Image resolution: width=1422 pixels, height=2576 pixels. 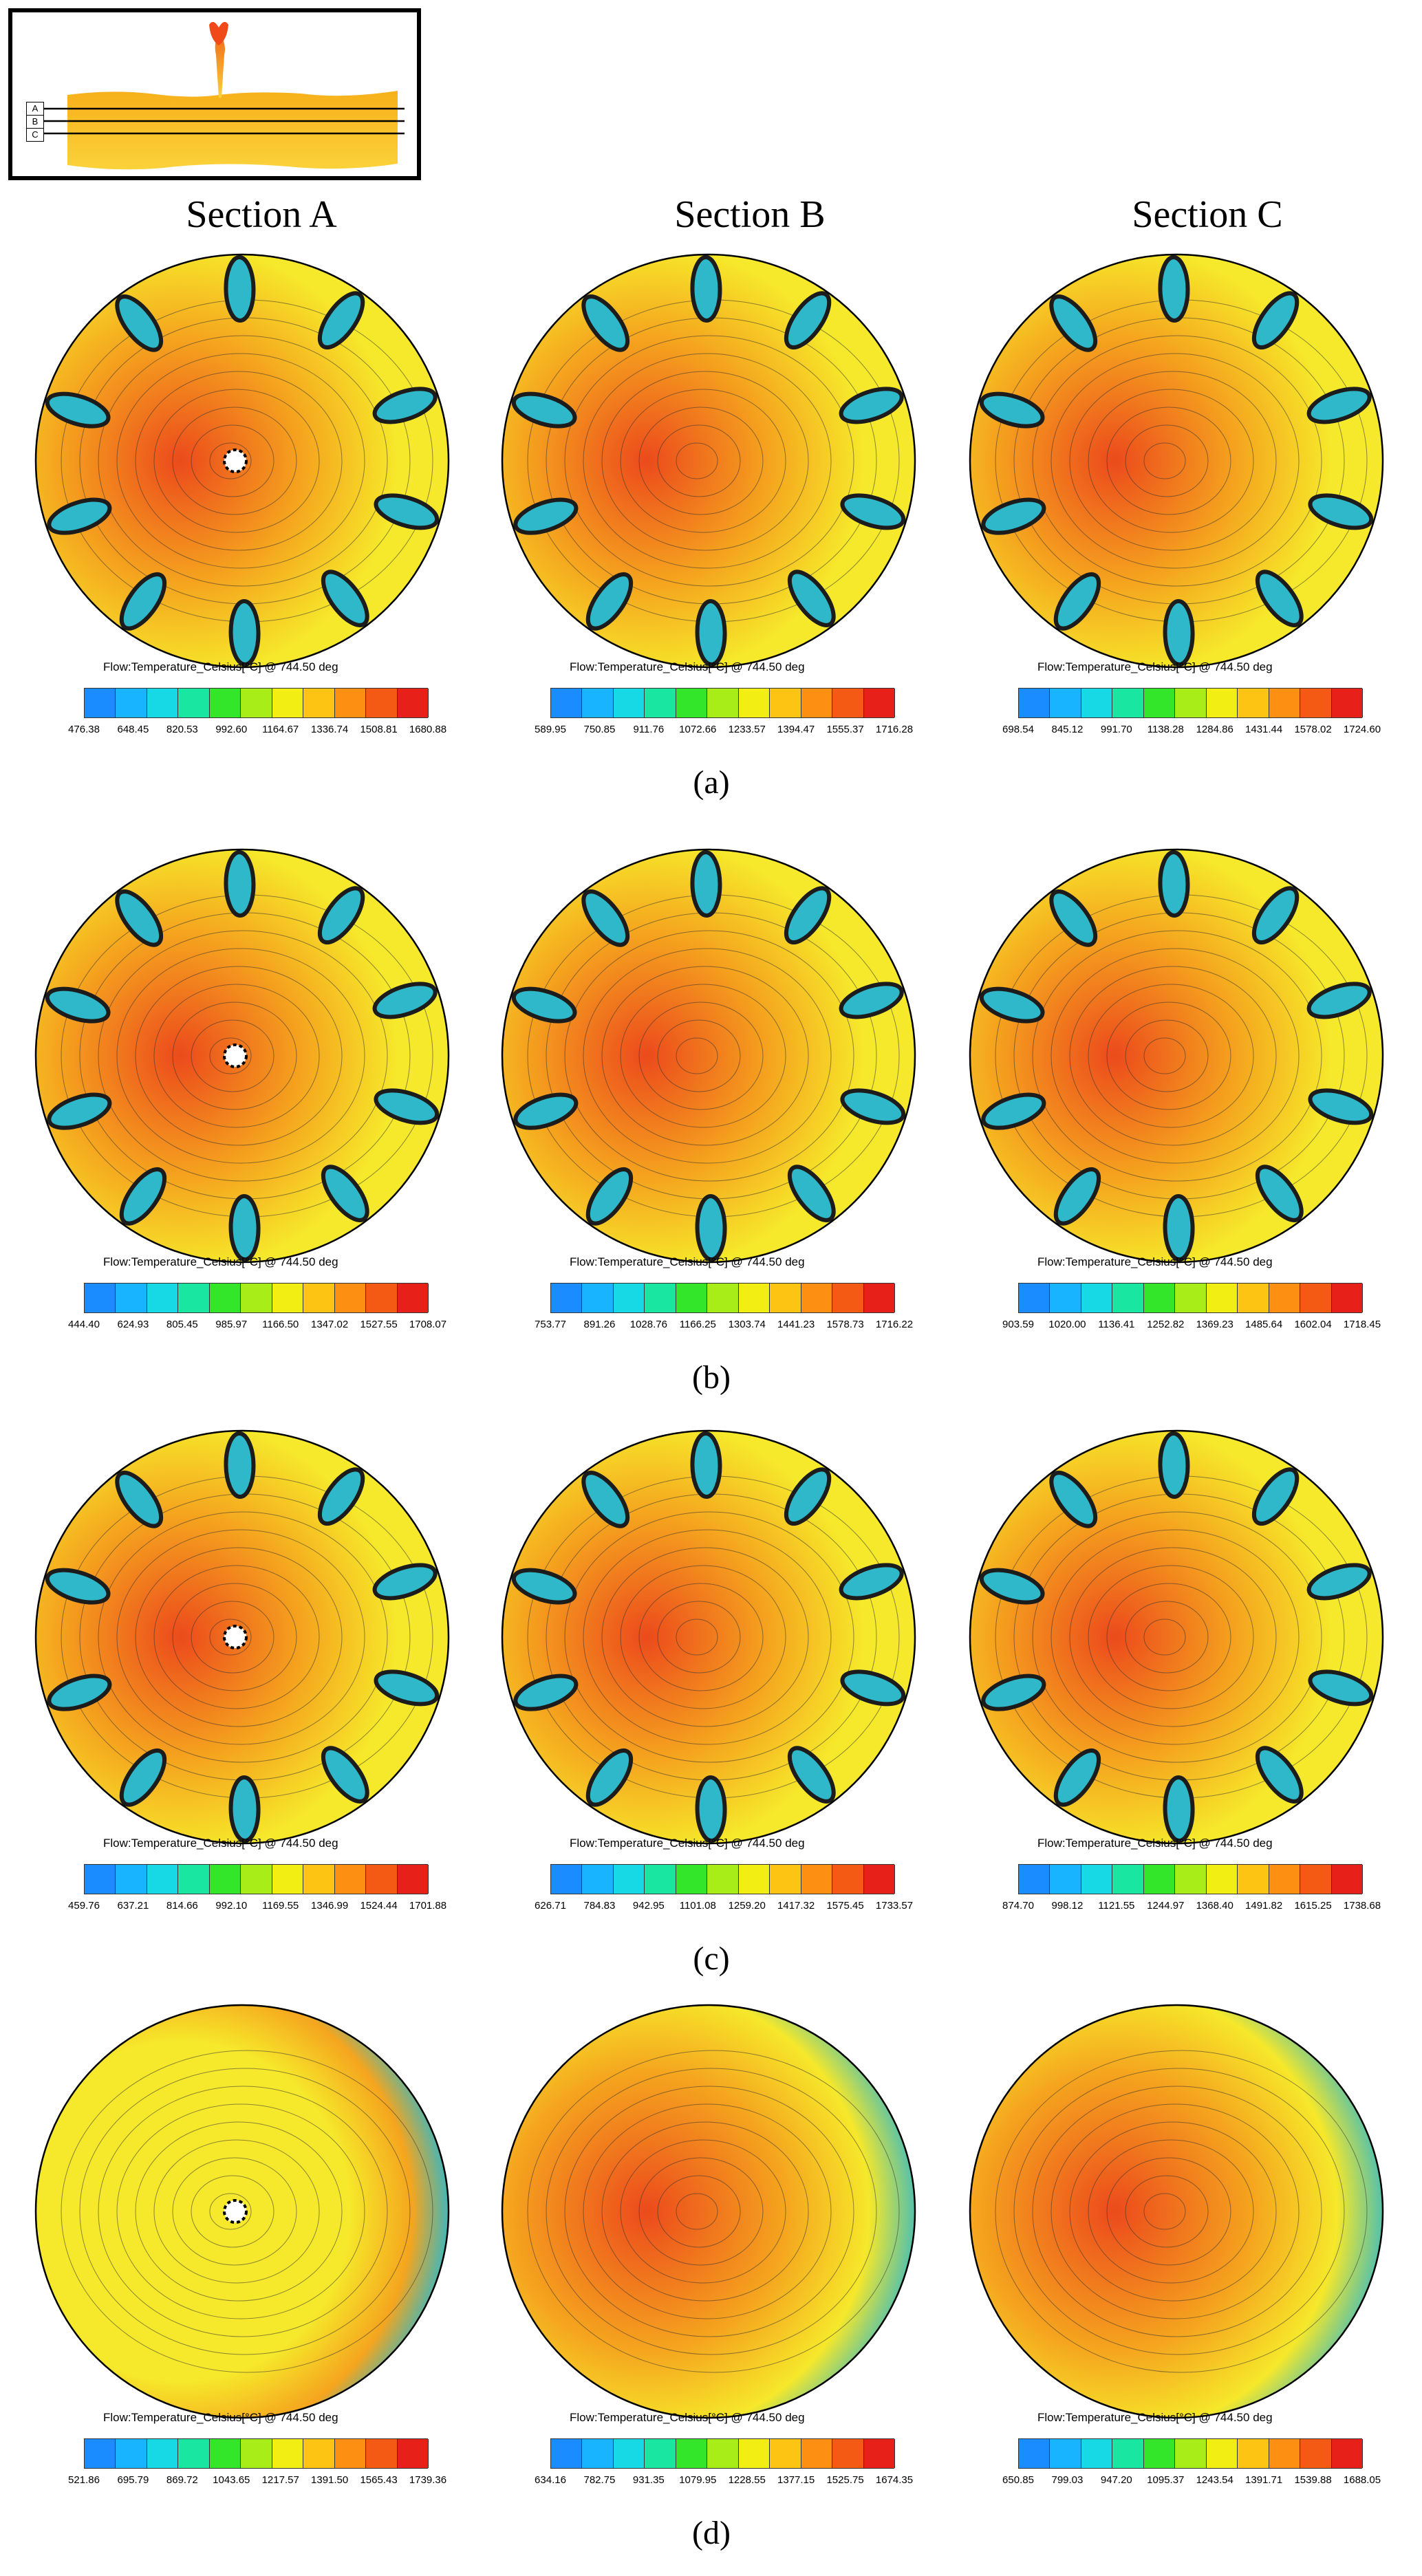 I want to click on temperature-contour-plot, so click(x=1176, y=1637).